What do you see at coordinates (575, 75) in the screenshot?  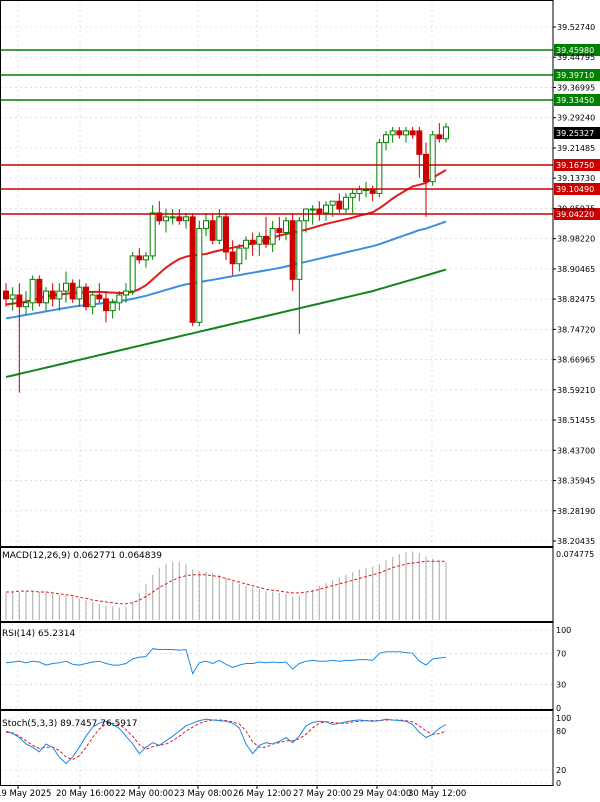 I see `level-price-label: 39.39710` at bounding box center [575, 75].